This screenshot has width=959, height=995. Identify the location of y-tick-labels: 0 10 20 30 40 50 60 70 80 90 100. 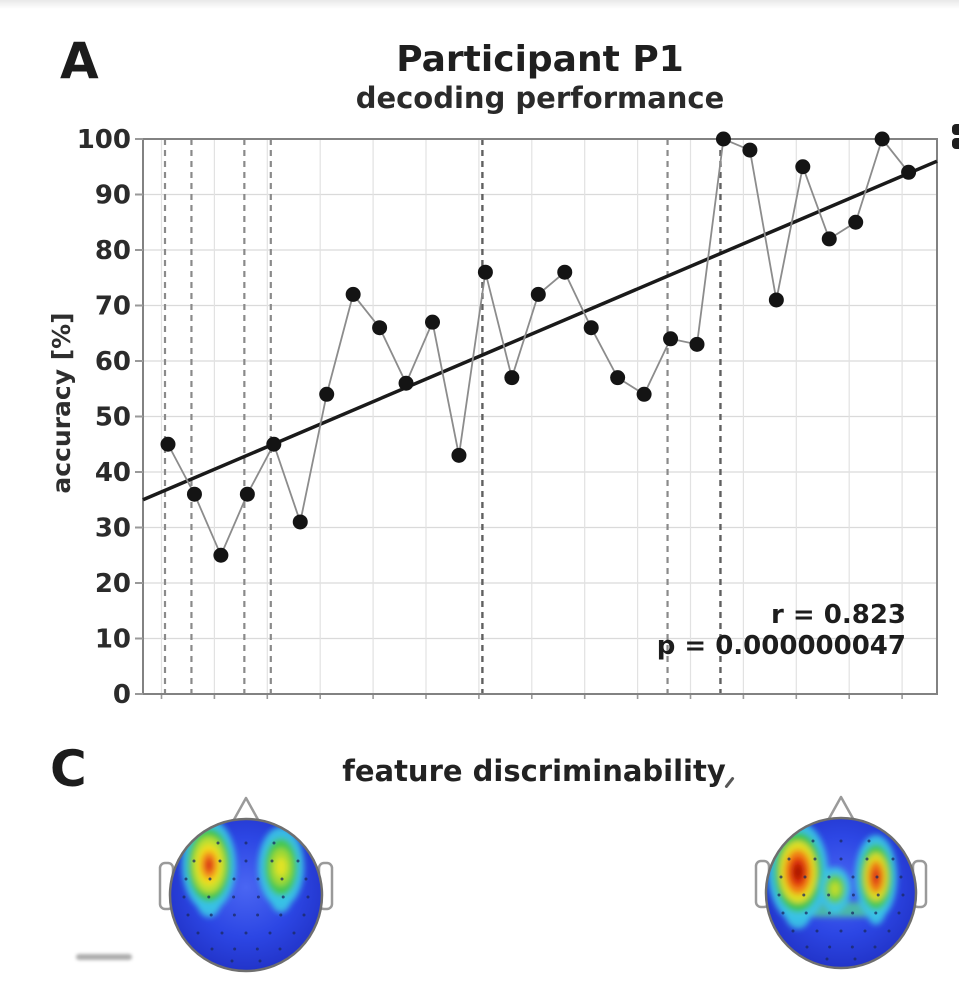
(110, 417).